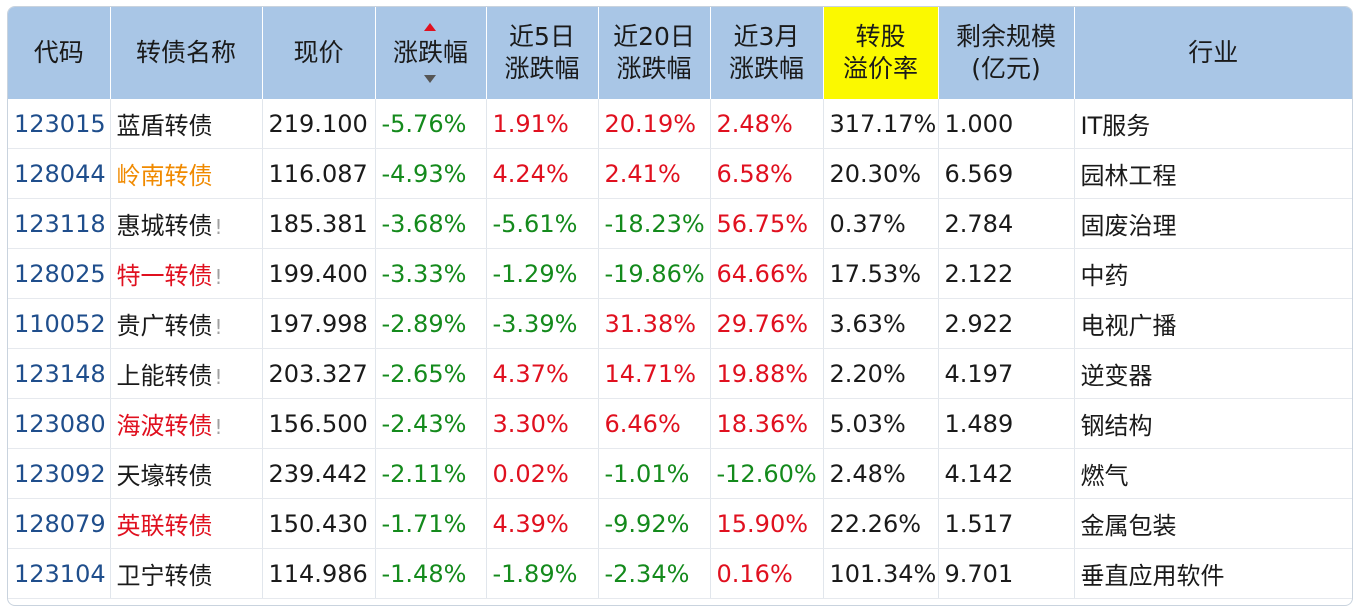 This screenshot has width=1358, height=612. I want to click on cell-name: 贵广转债!, so click(186, 323).